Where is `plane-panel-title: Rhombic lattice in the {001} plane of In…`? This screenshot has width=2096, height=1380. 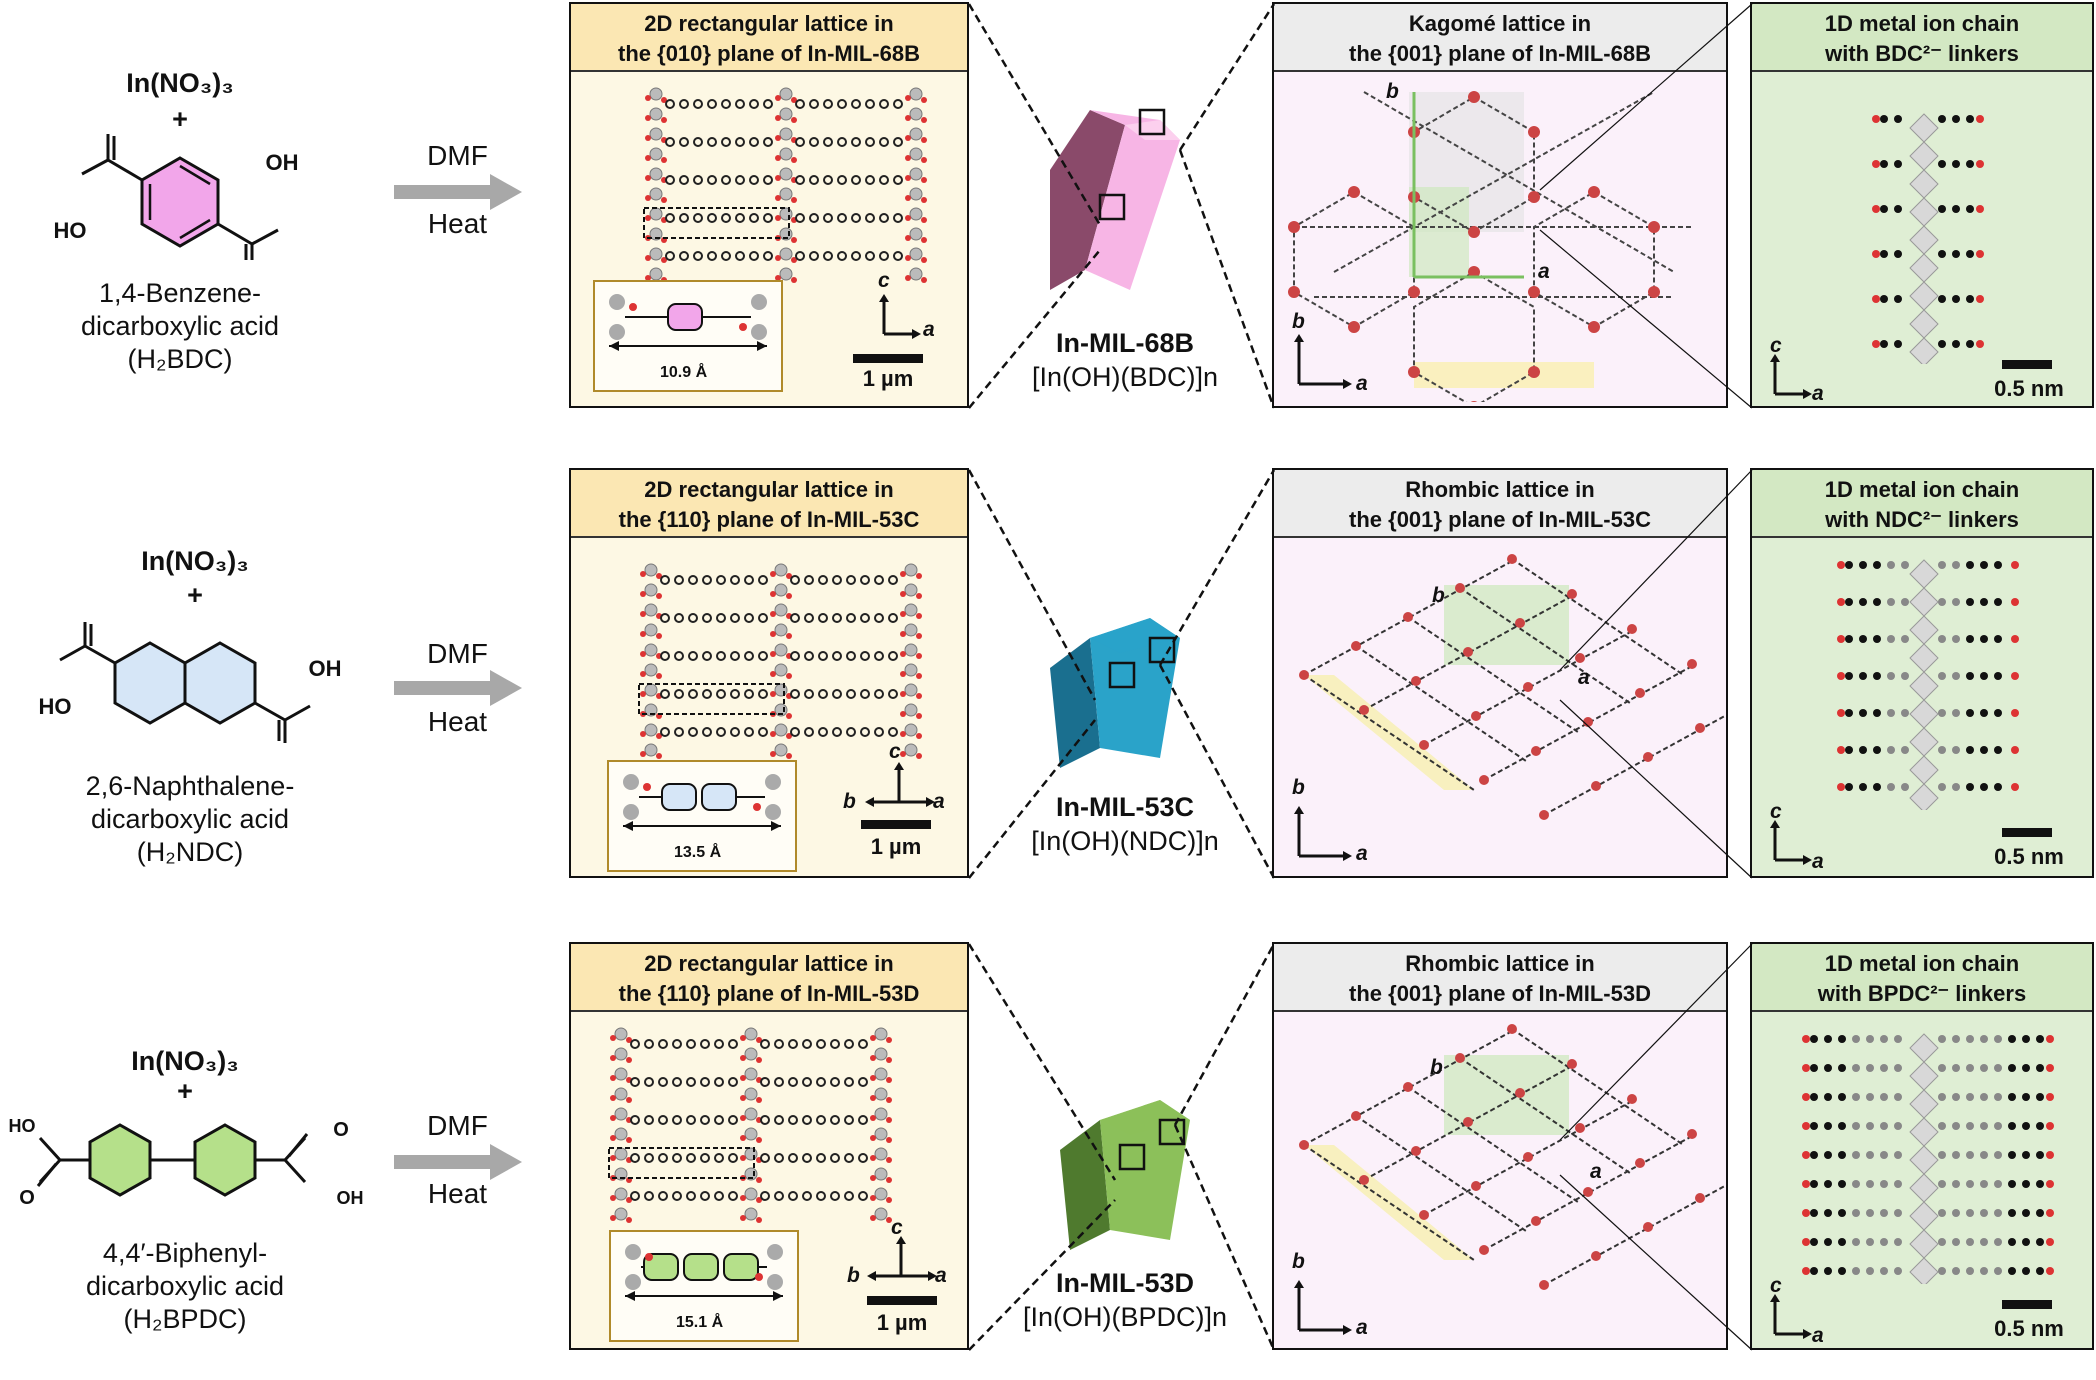 plane-panel-title: Rhombic lattice in the {001} plane of In… is located at coordinates (1500, 978).